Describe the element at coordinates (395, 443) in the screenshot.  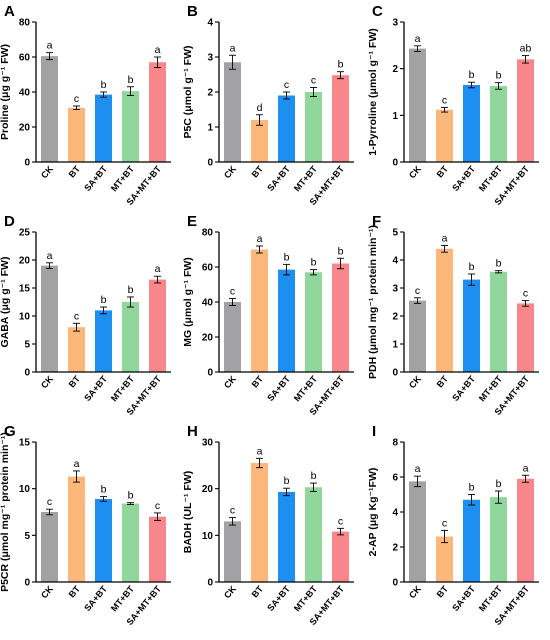
I see `panel-i-y-tick-label-4: 8` at that location.